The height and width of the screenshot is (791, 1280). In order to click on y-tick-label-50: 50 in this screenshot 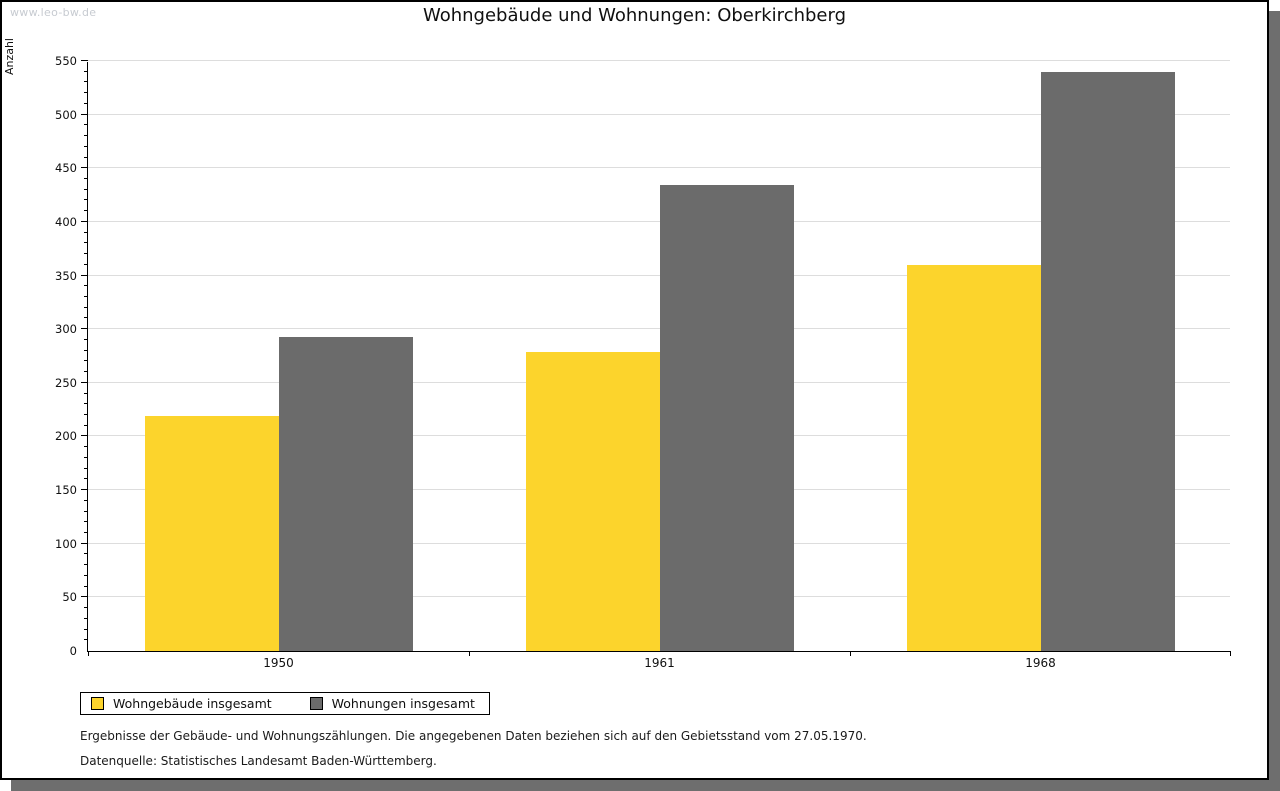, I will do `click(69, 597)`.